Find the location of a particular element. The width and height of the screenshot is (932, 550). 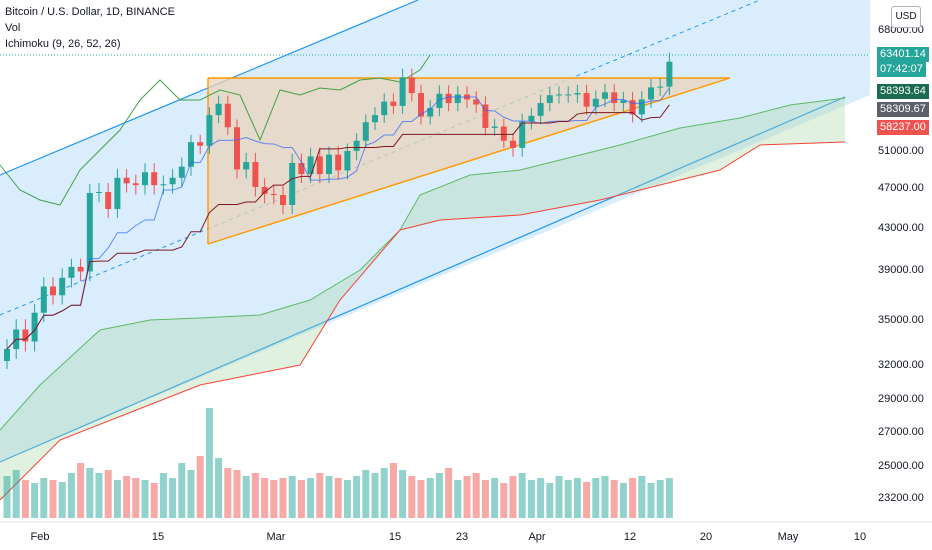

price-tick-label: 51000.00 is located at coordinates (901, 151).